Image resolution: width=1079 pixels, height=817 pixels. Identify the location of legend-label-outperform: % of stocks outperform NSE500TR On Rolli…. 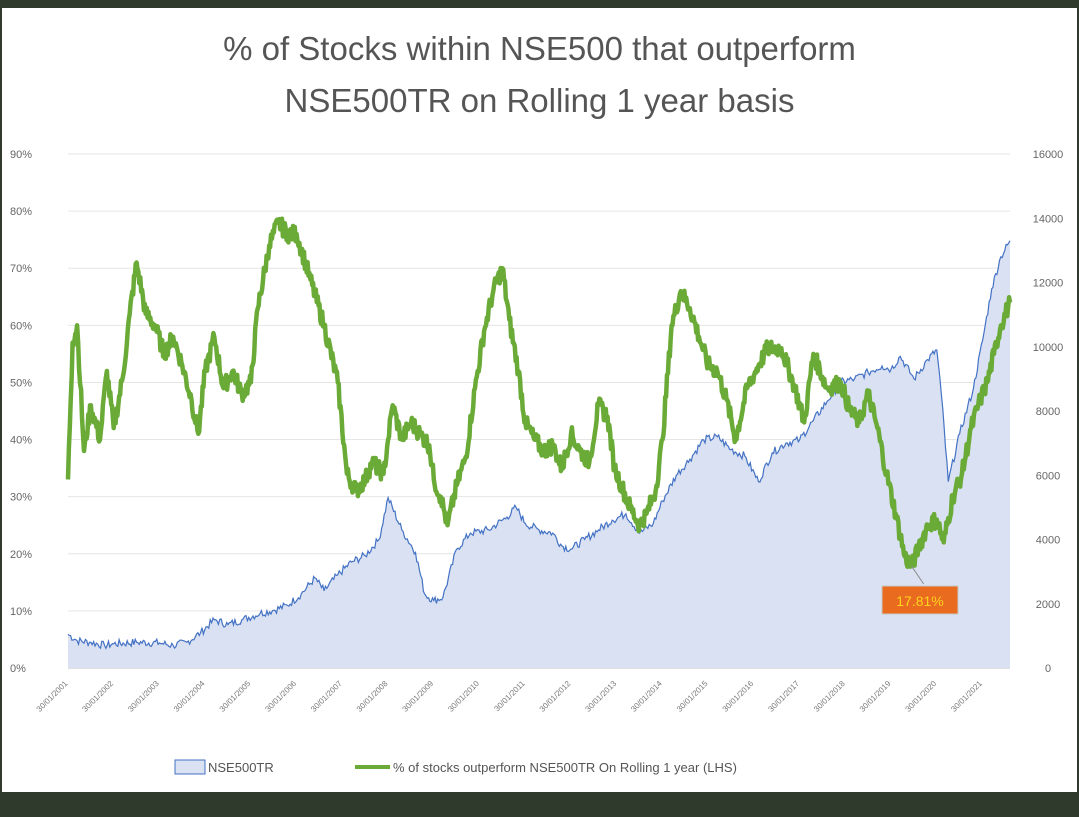
(565, 767).